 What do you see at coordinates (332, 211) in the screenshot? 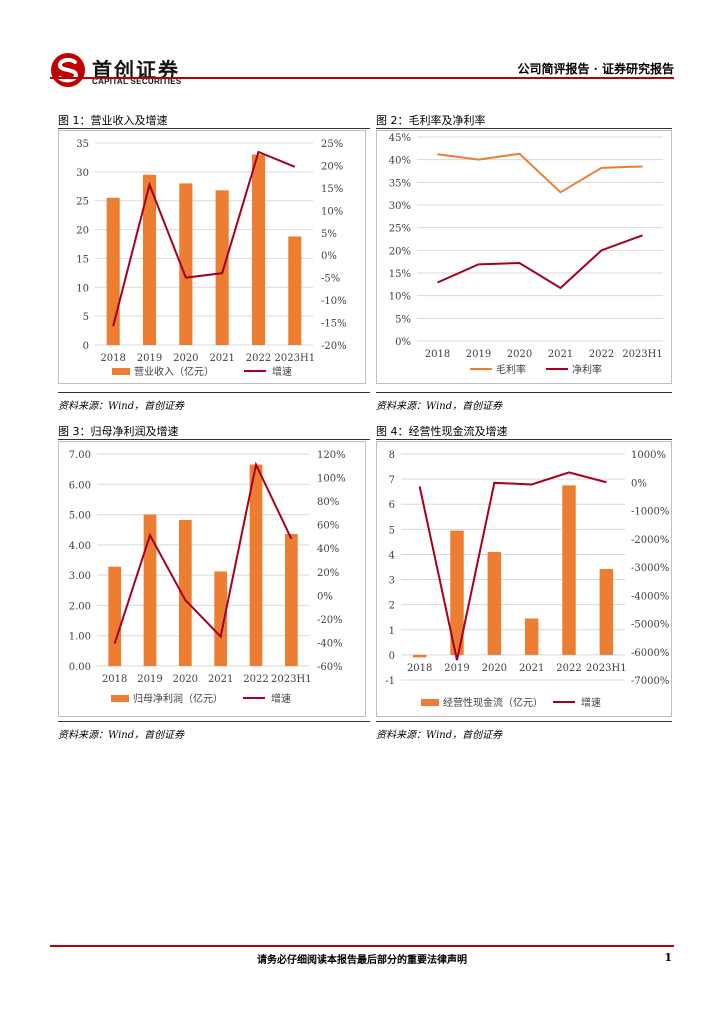
I see `y-axis-right-tick-label: 10%` at bounding box center [332, 211].